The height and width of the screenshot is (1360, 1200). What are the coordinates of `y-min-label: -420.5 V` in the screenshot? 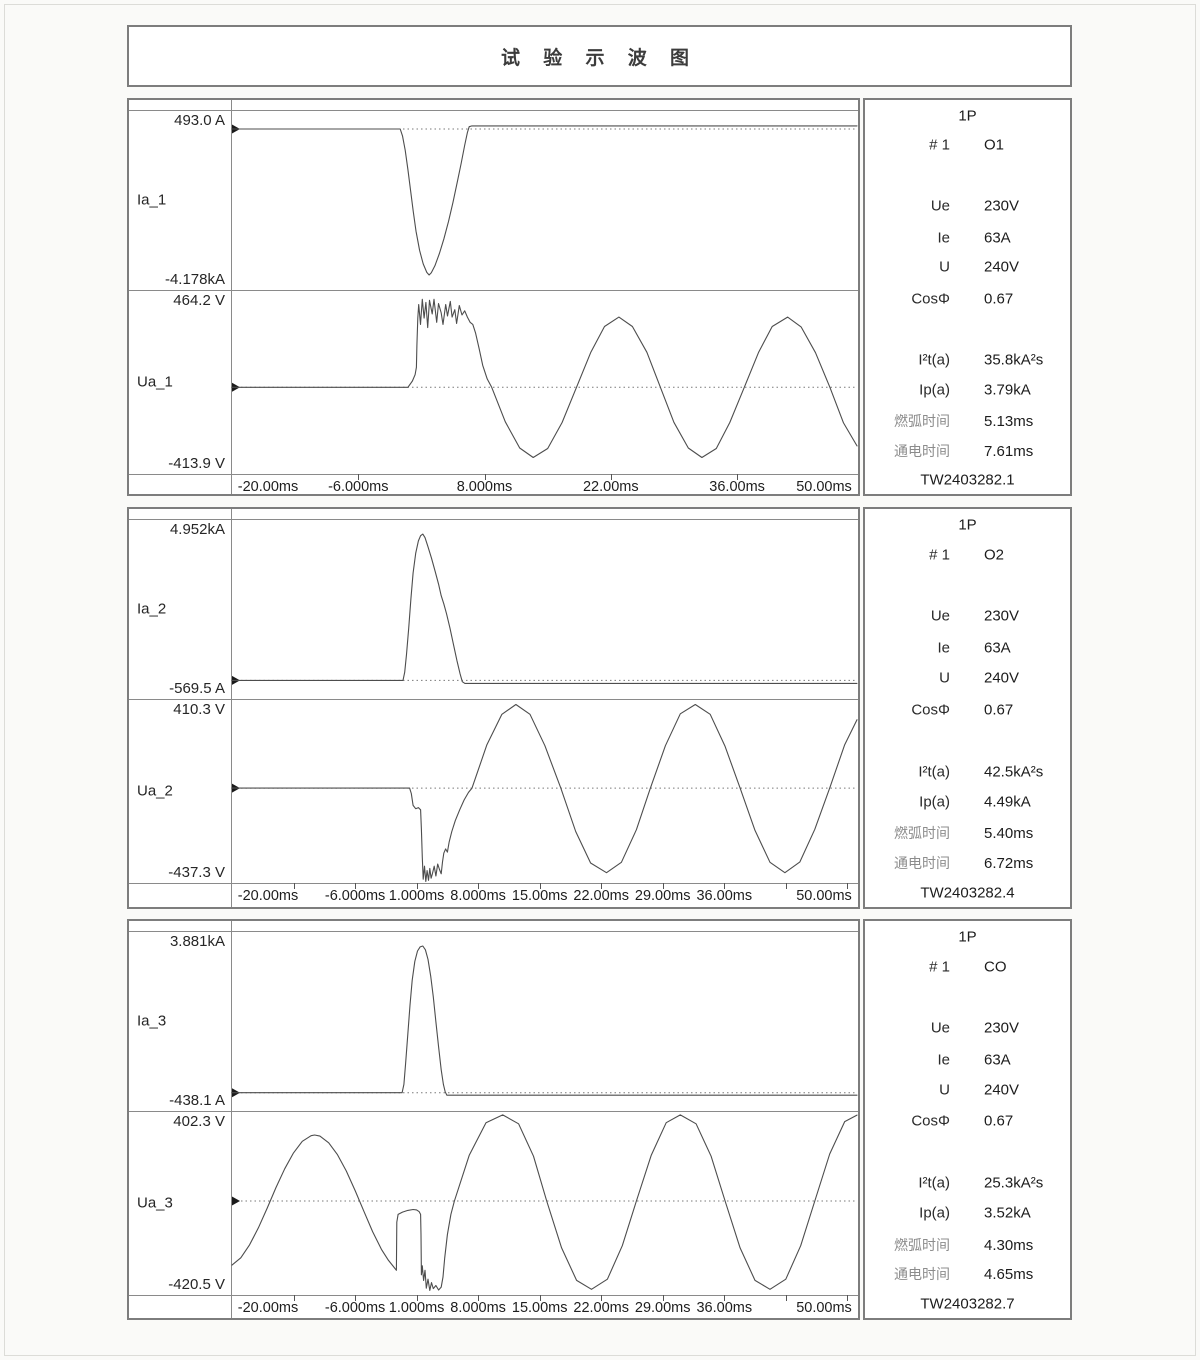 It's located at (196, 1284).